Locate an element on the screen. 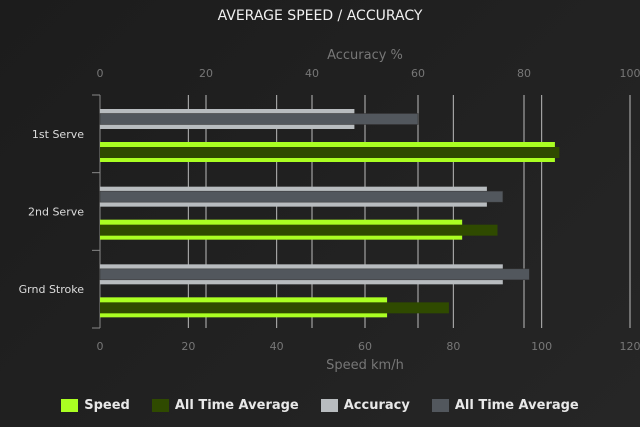 This screenshot has width=640, height=427. top-tick-label: 80 is located at coordinates (524, 73).